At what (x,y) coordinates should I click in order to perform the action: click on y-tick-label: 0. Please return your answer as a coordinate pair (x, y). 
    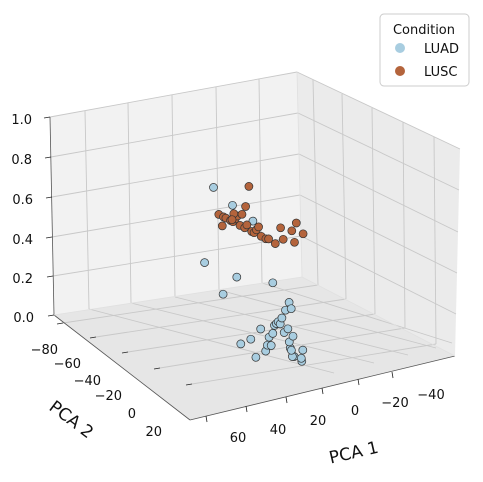
    Looking at the image, I should click on (132, 414).